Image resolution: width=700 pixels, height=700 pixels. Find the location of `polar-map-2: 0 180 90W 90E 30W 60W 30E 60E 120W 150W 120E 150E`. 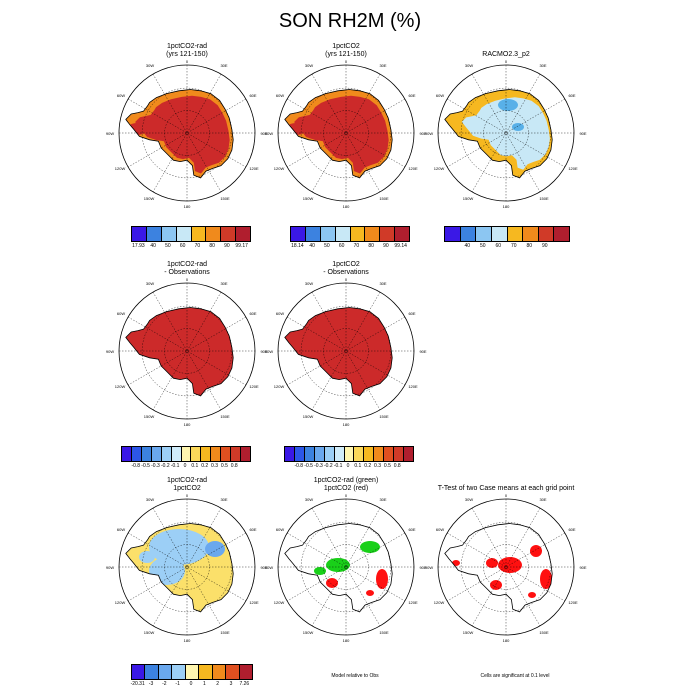

polar-map-2: 0 180 90W 90E 30W 60W 30E 60E 120W 150W 120E 150E is located at coordinates (506, 134).